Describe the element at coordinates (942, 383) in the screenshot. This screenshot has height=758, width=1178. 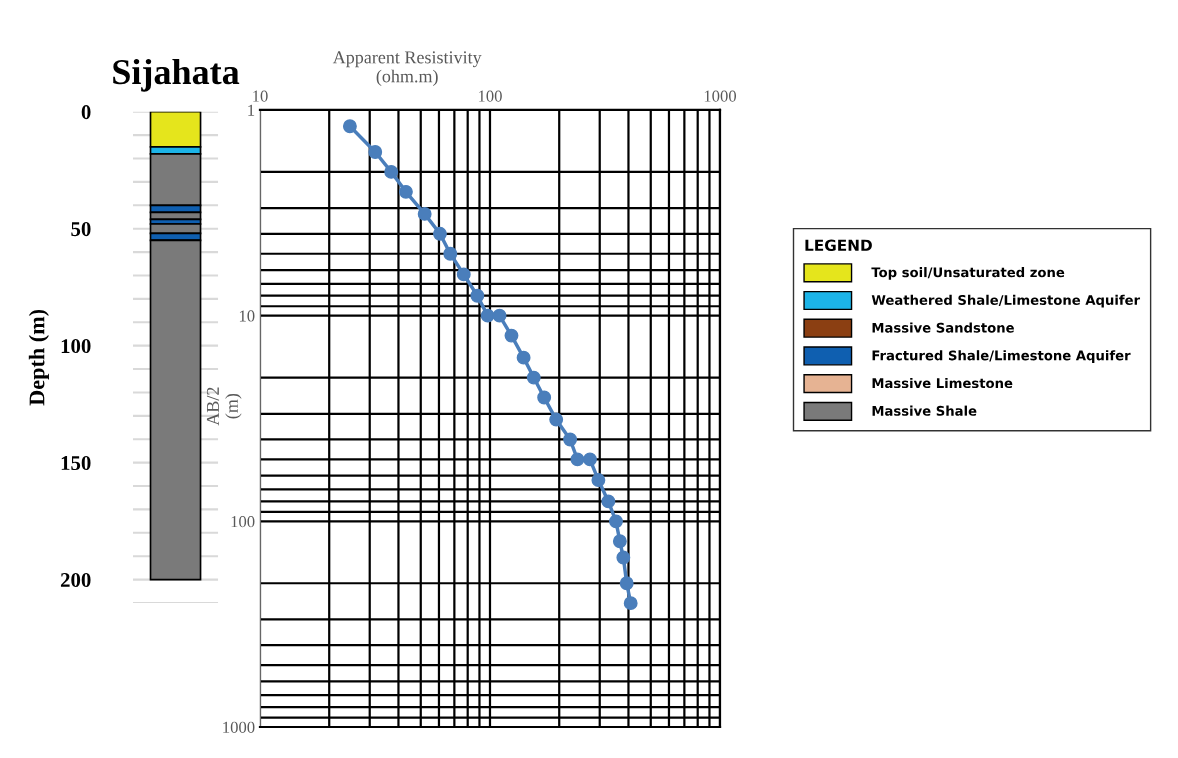
I see `legend-label: Massive Limestone` at that location.